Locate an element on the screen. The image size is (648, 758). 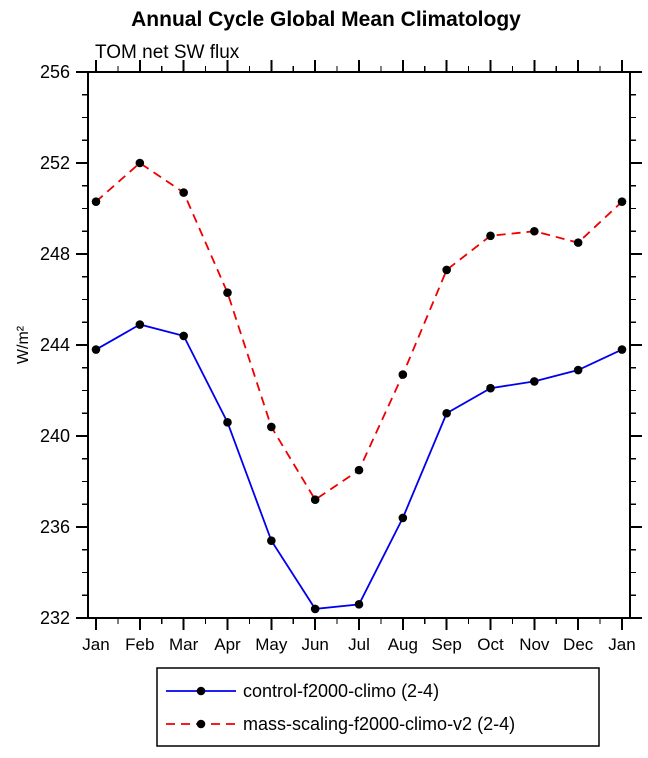
y-tick-label: 240 is located at coordinates (55, 436).